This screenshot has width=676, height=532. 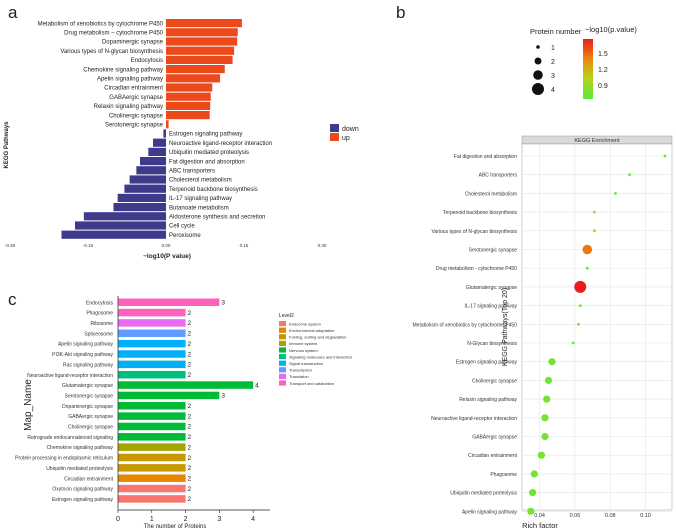 I want to click on size-legend-label-4: 4, so click(x=553, y=90).